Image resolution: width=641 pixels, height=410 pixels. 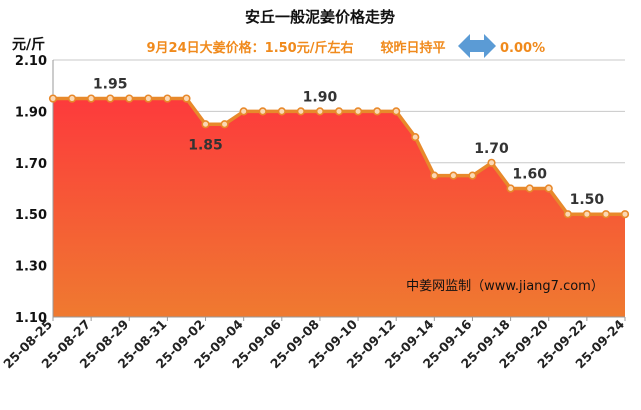 What do you see at coordinates (587, 200) in the screenshot?
I see `data-label: 1.50` at bounding box center [587, 200].